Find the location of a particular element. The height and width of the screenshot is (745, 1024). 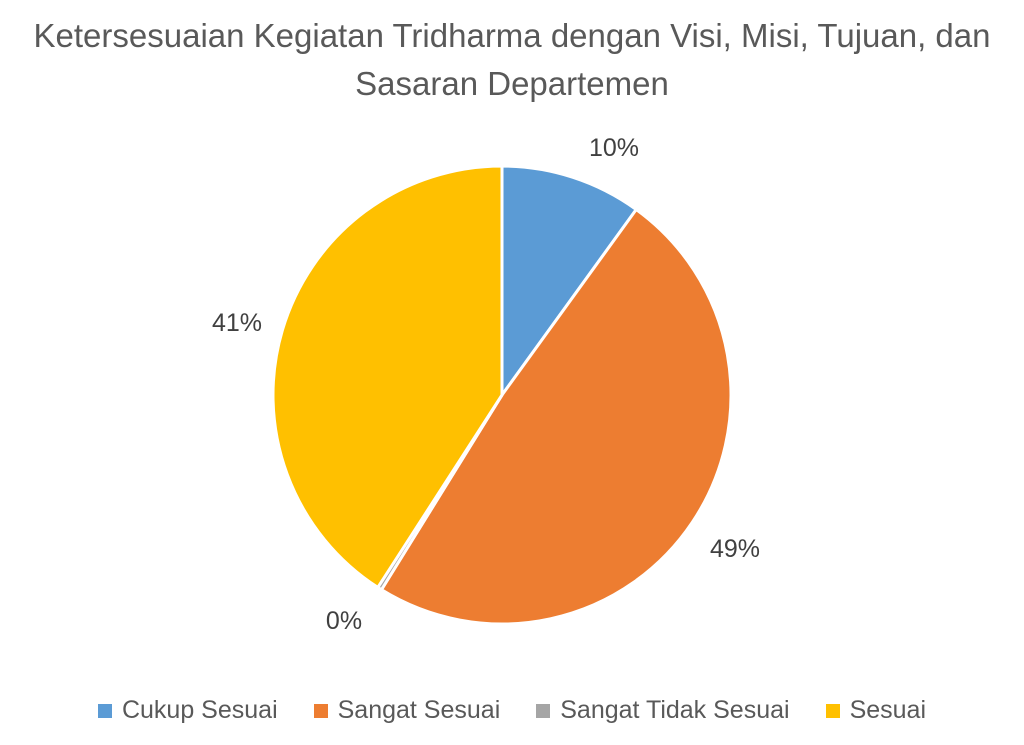

data-label-sangat-tidak-sesuai: 0% is located at coordinates (344, 621).